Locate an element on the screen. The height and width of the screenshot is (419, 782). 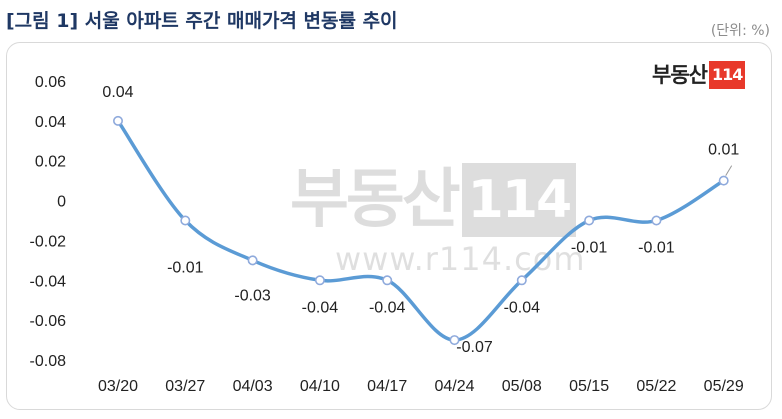
brand-logo: 부동산 114 is located at coordinates (699, 75).